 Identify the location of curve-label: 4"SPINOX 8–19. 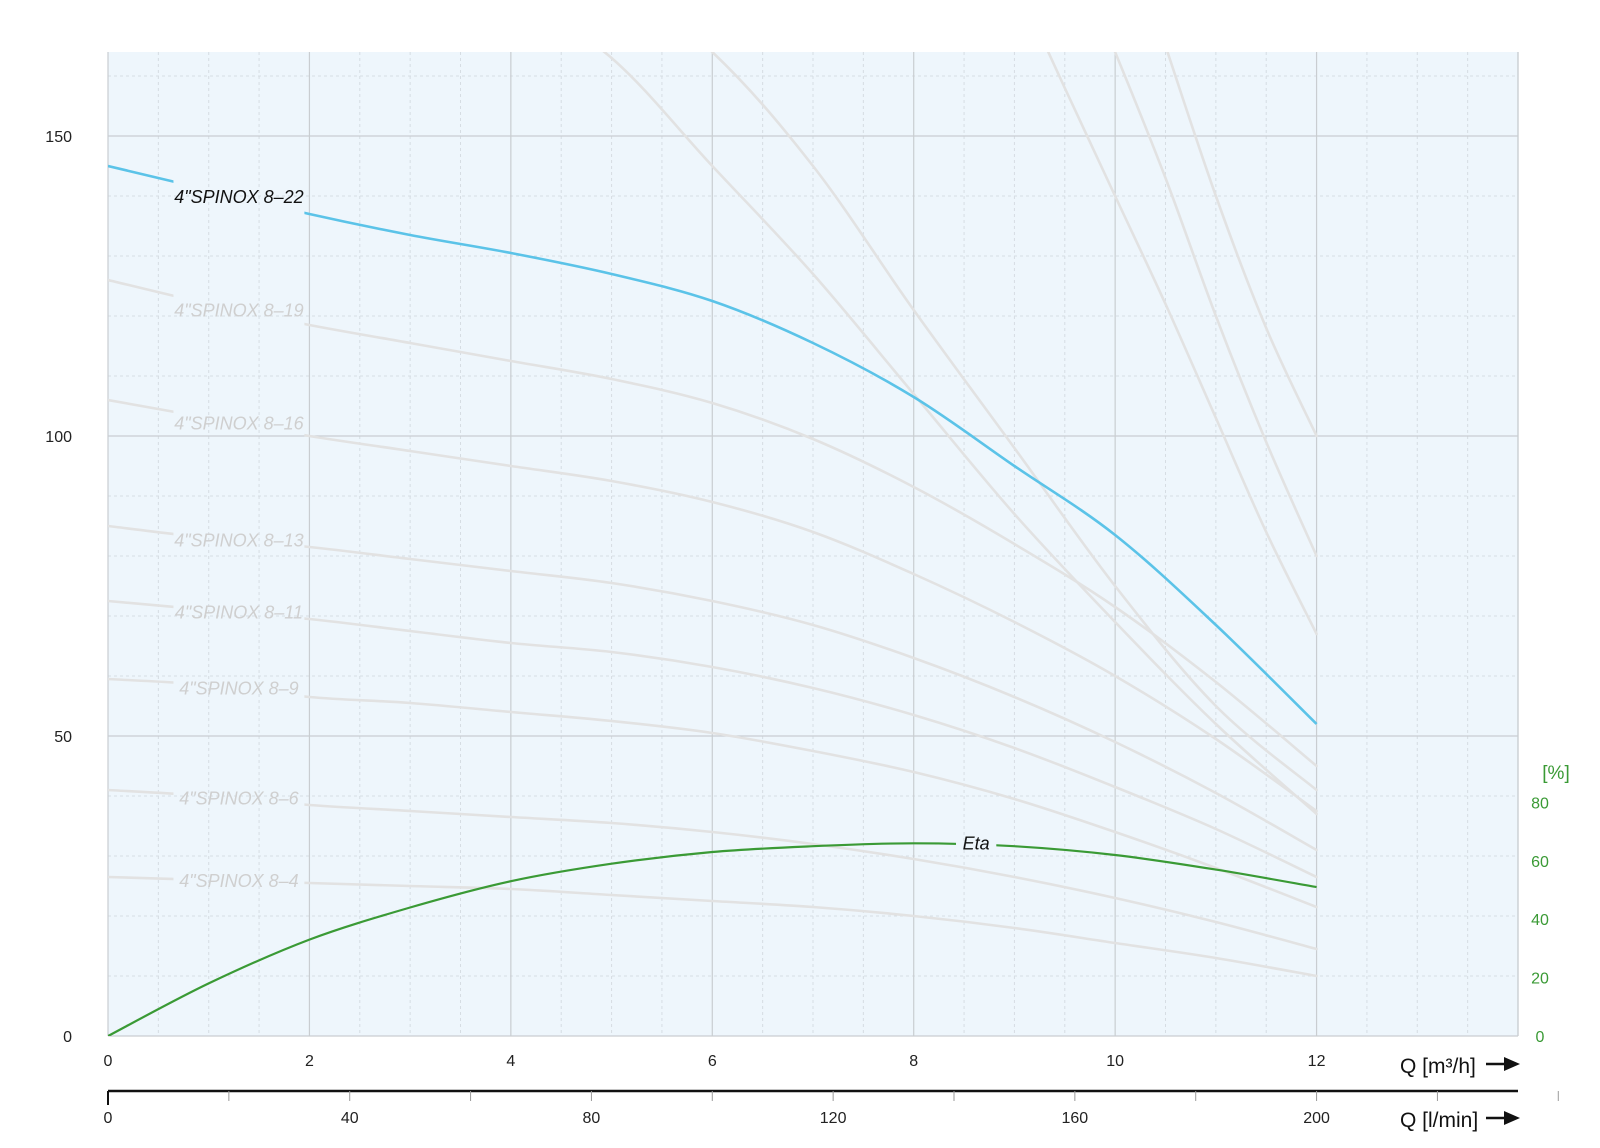
(238, 310).